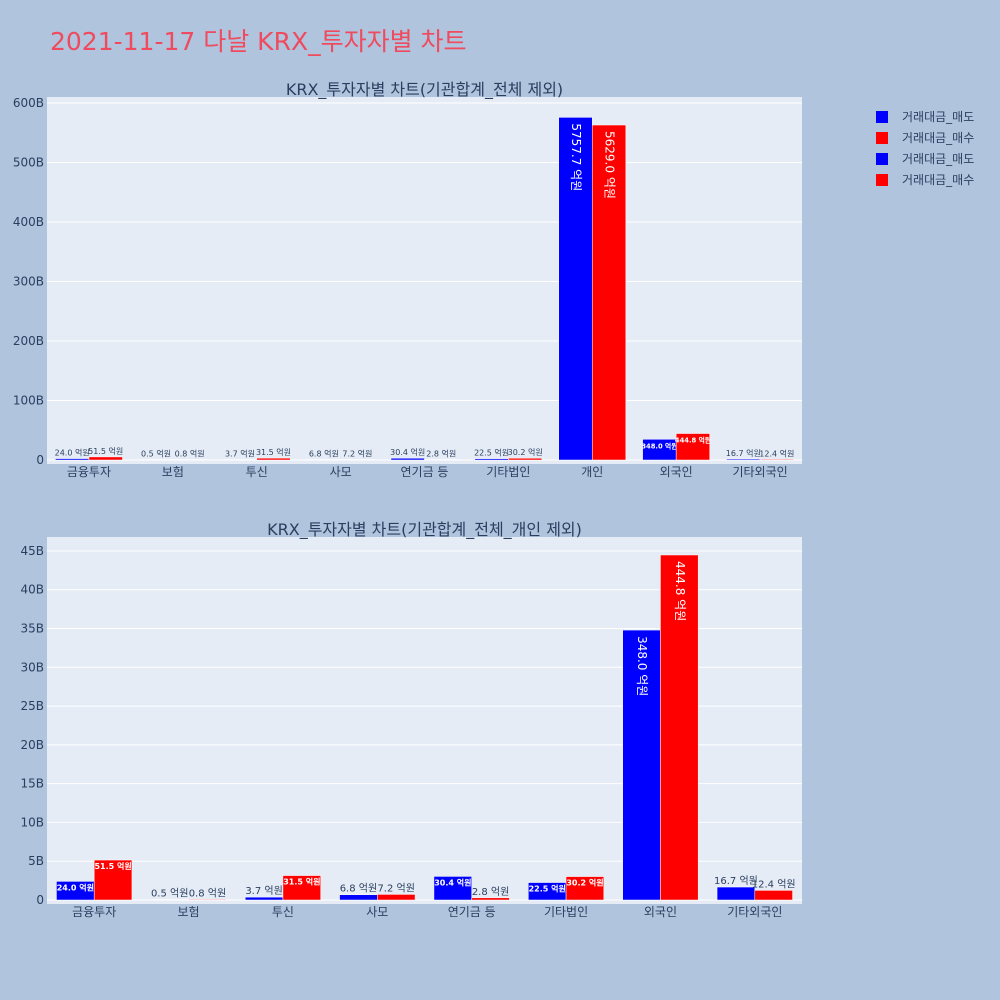 The width and height of the screenshot is (1000, 1000). What do you see at coordinates (754, 912) in the screenshot?
I see `x-tick-label: 기타외국인` at bounding box center [754, 912].